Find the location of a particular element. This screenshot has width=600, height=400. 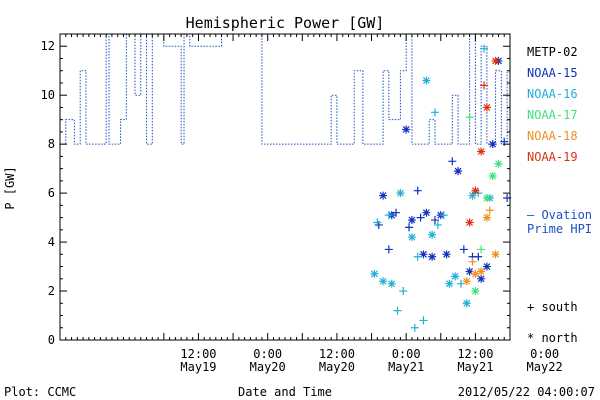

y-axis-label: P [GW] is located at coordinates (10, 187).